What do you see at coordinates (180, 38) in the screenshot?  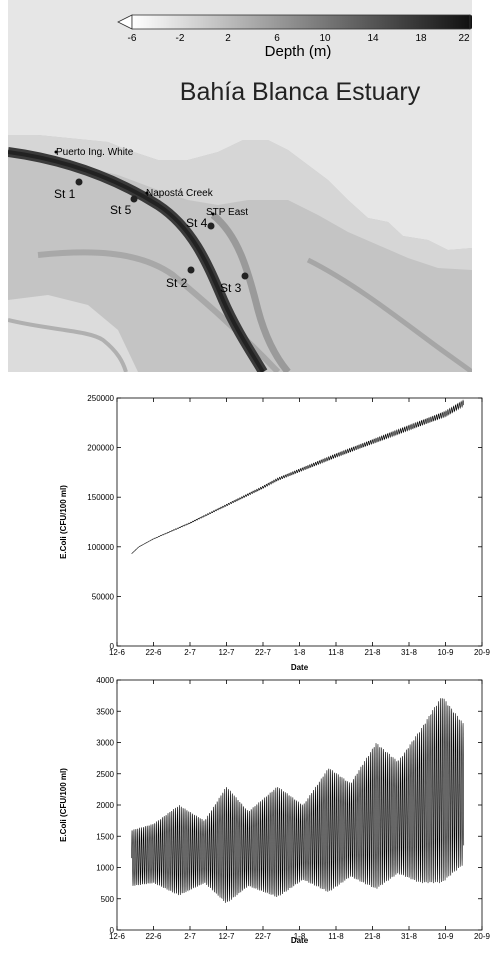 I see `colorbar-tick: -2` at bounding box center [180, 38].